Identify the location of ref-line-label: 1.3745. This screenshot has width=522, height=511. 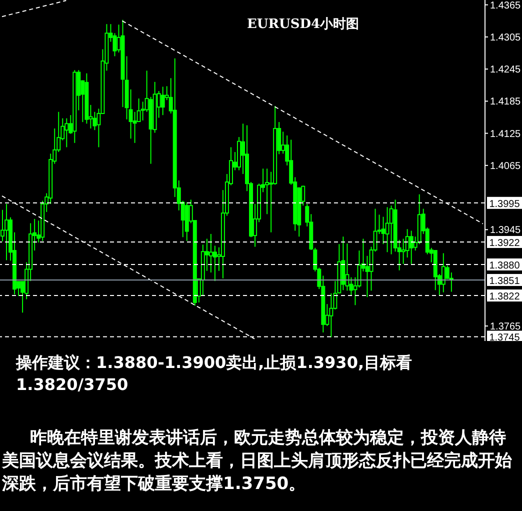
(504, 338).